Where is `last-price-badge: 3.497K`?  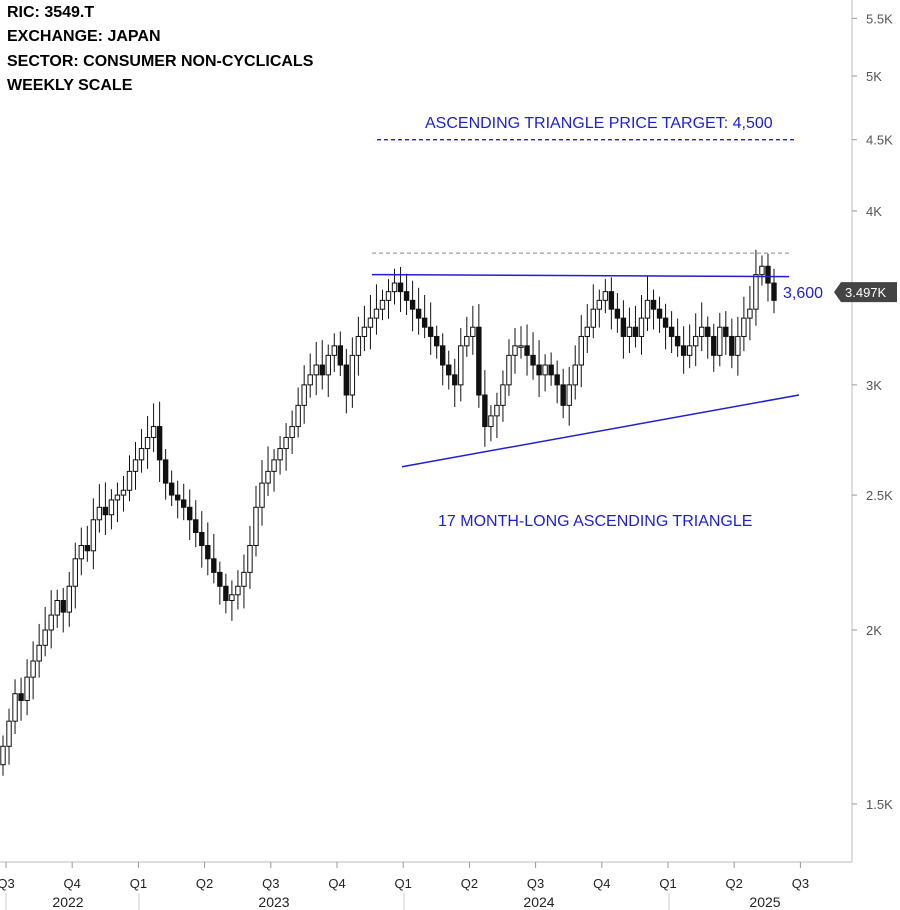
last-price-badge: 3.497K is located at coordinates (865, 292).